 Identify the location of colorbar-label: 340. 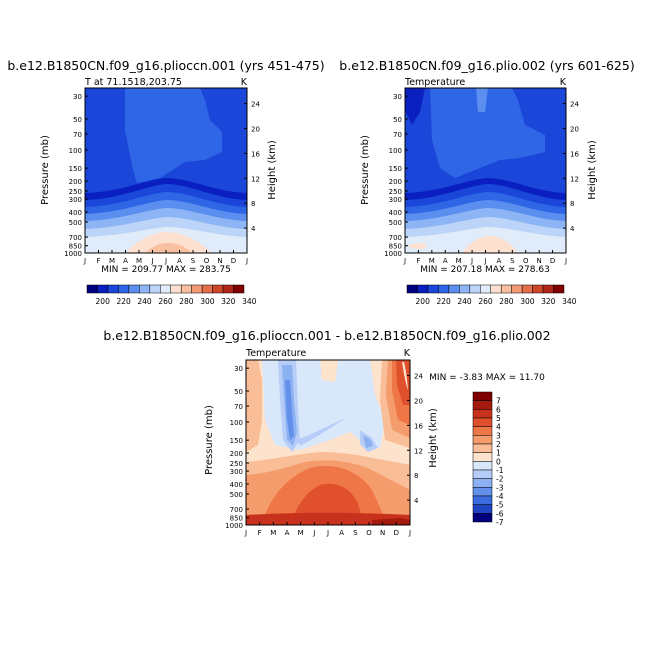
(249, 301).